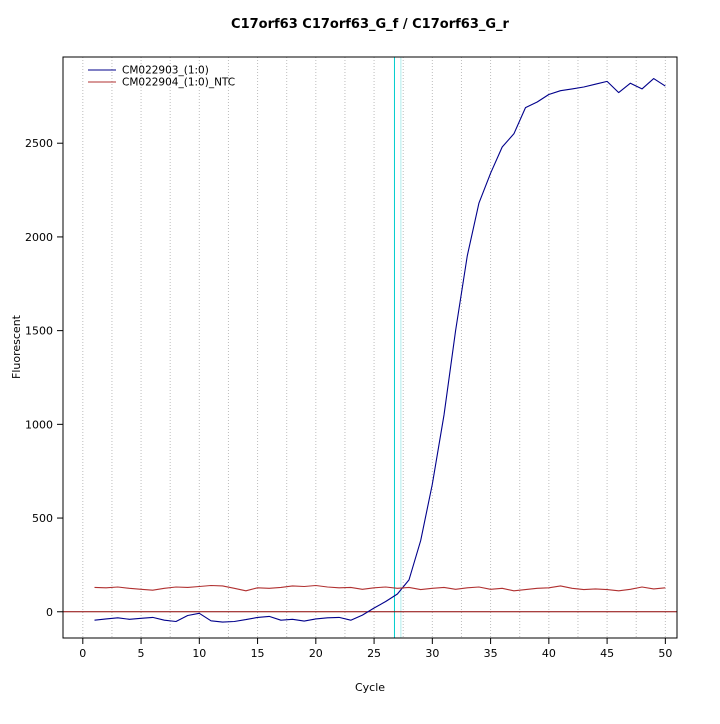 The image size is (720, 724). Describe the element at coordinates (39, 143) in the screenshot. I see `y-tick-label: 2500` at that location.